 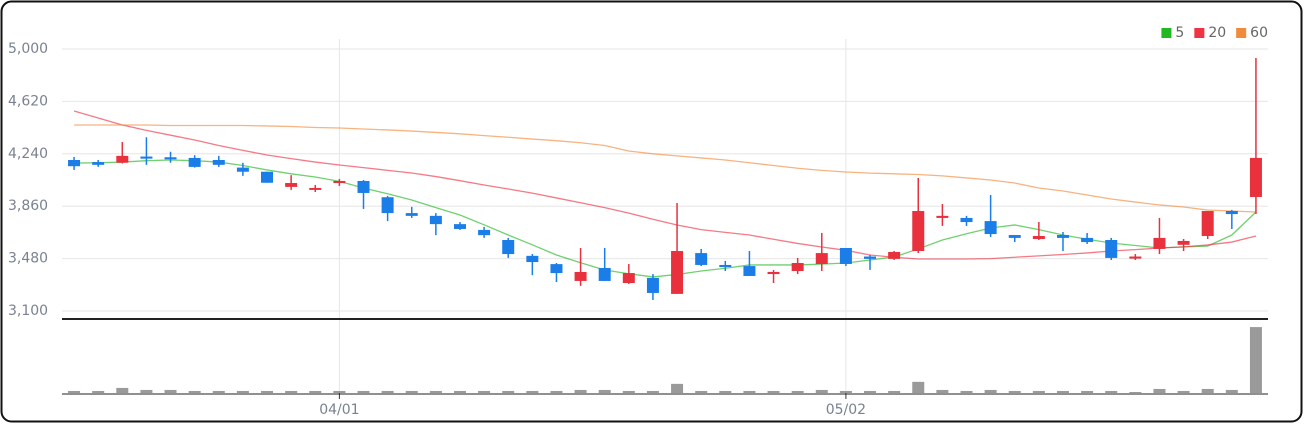 I want to click on legend-label: 20, so click(x=1217, y=33).